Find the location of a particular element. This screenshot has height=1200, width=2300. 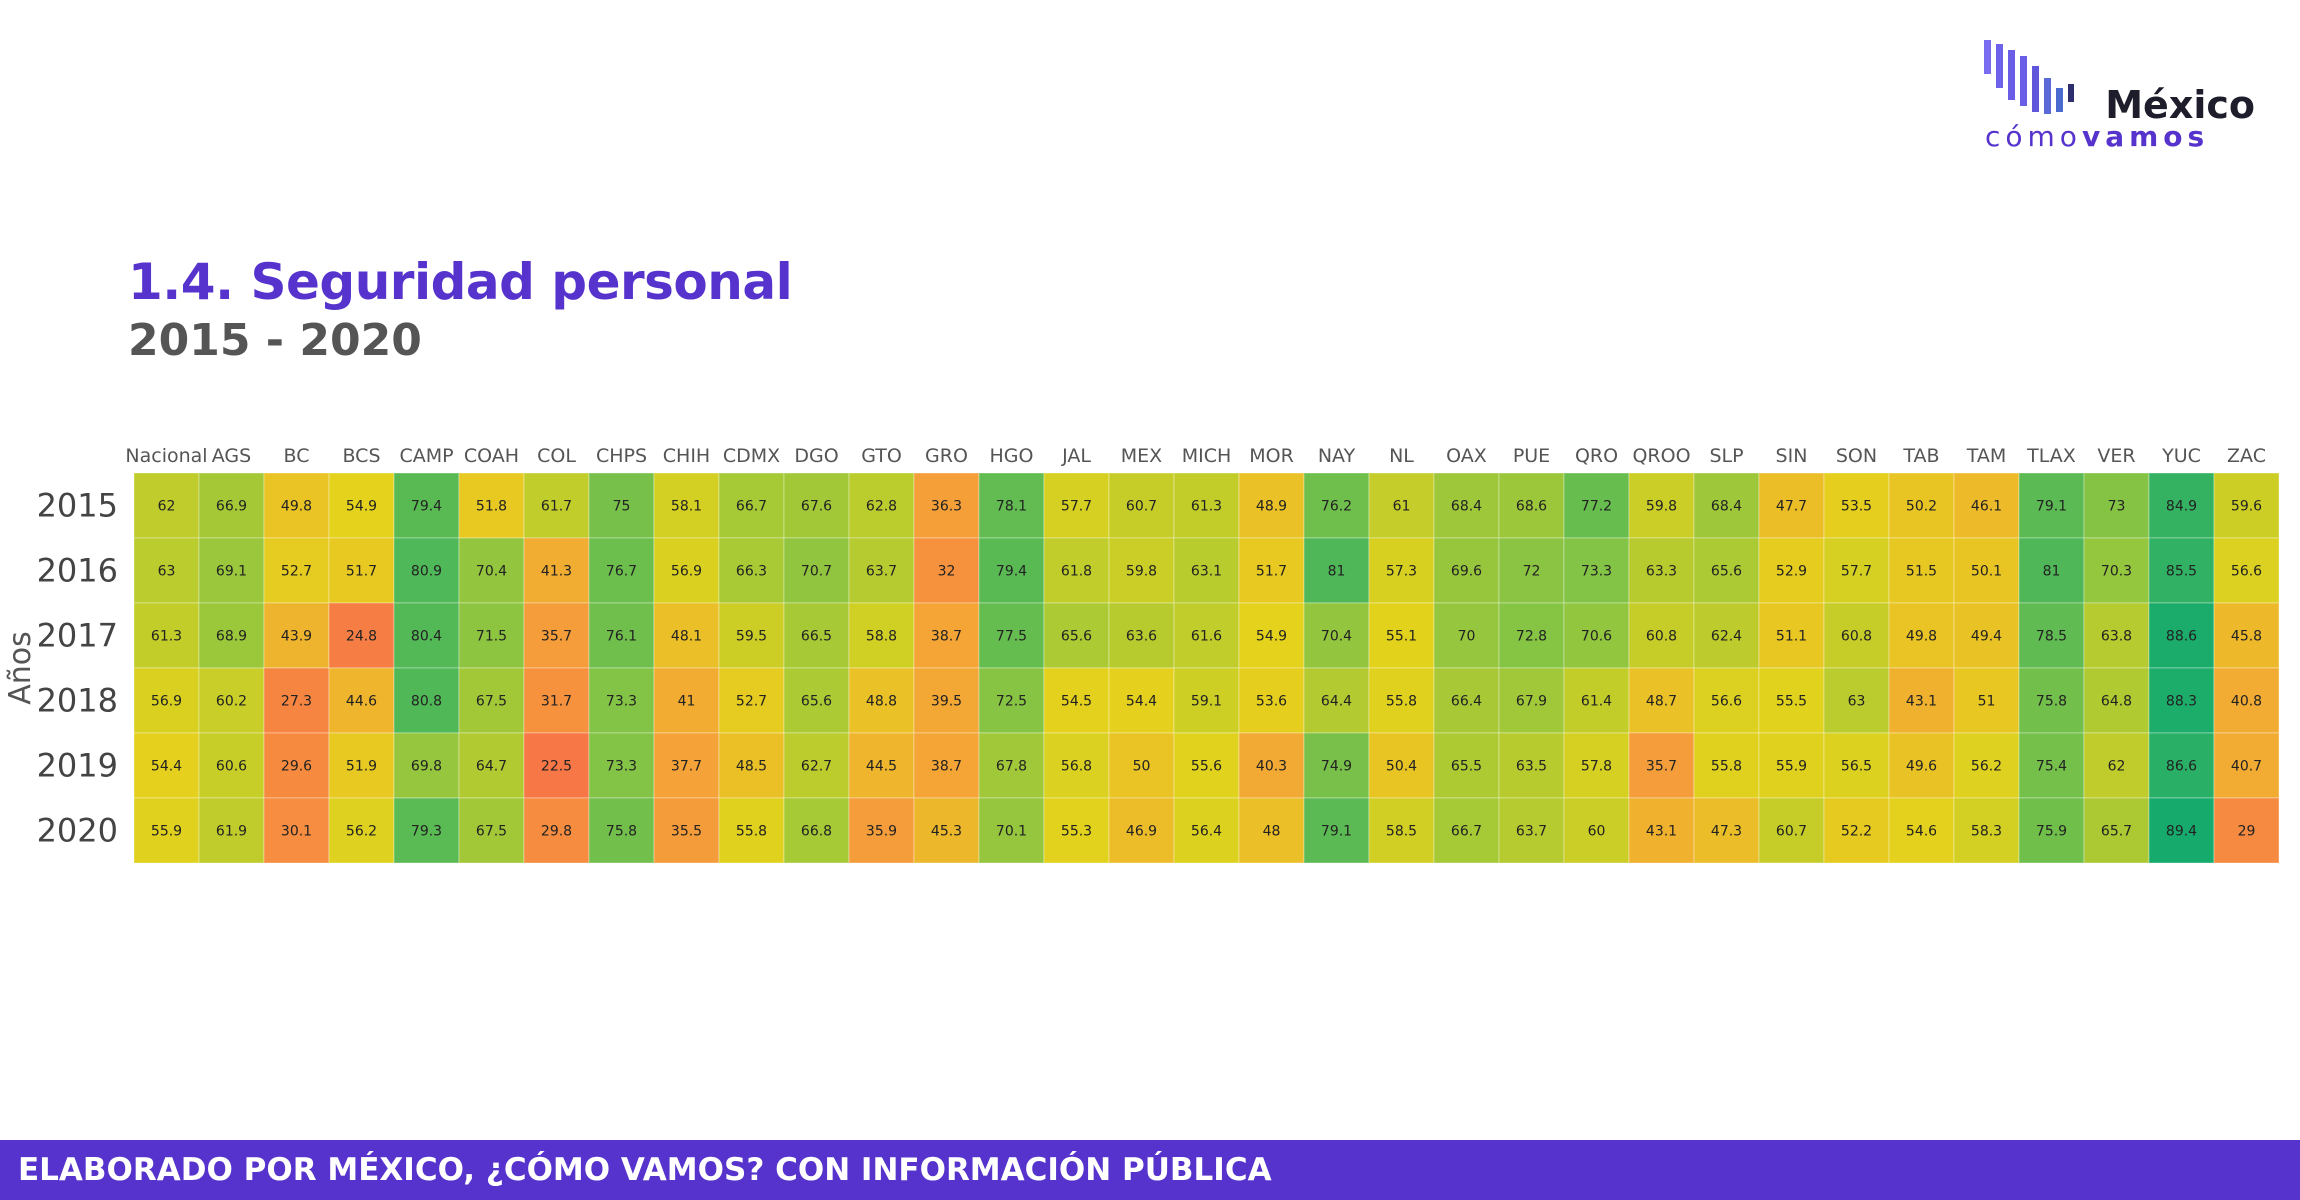

cell-value-label: 76.2 is located at coordinates (1336, 507).